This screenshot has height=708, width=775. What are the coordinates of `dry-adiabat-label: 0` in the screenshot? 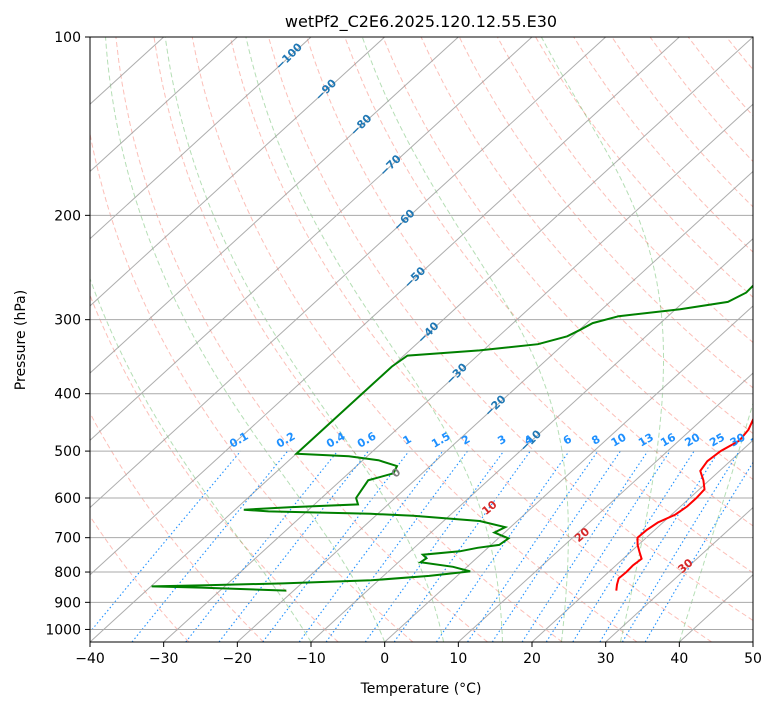 It's located at (396, 472).